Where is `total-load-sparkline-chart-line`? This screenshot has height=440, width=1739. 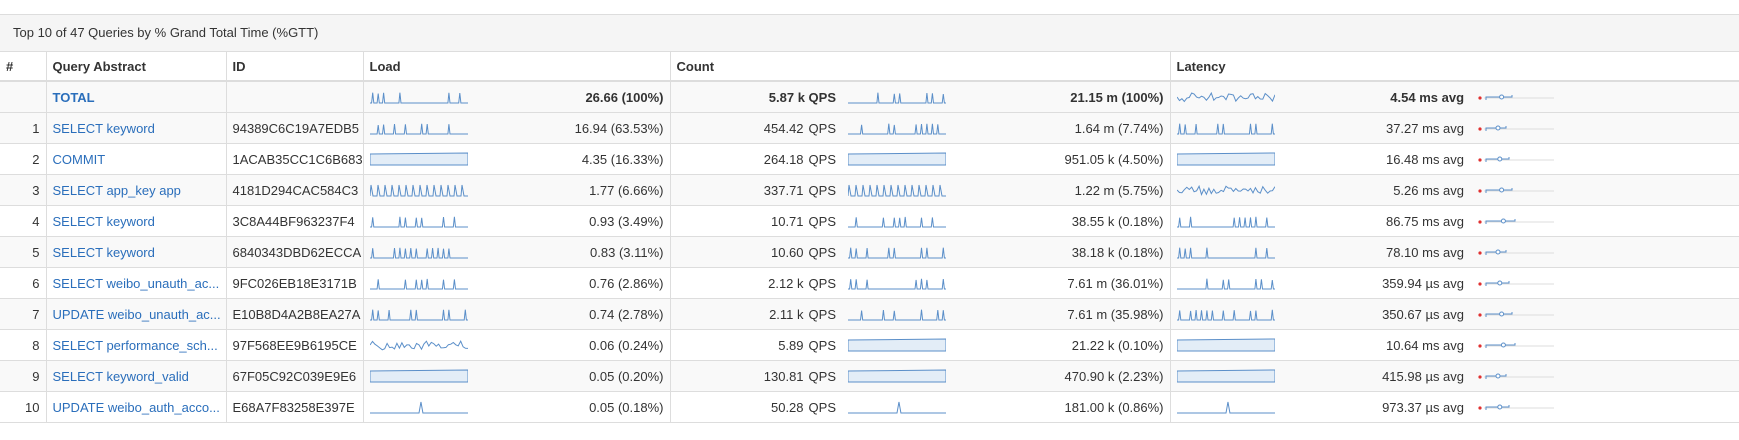
total-load-sparkline-chart-line is located at coordinates (418, 98).